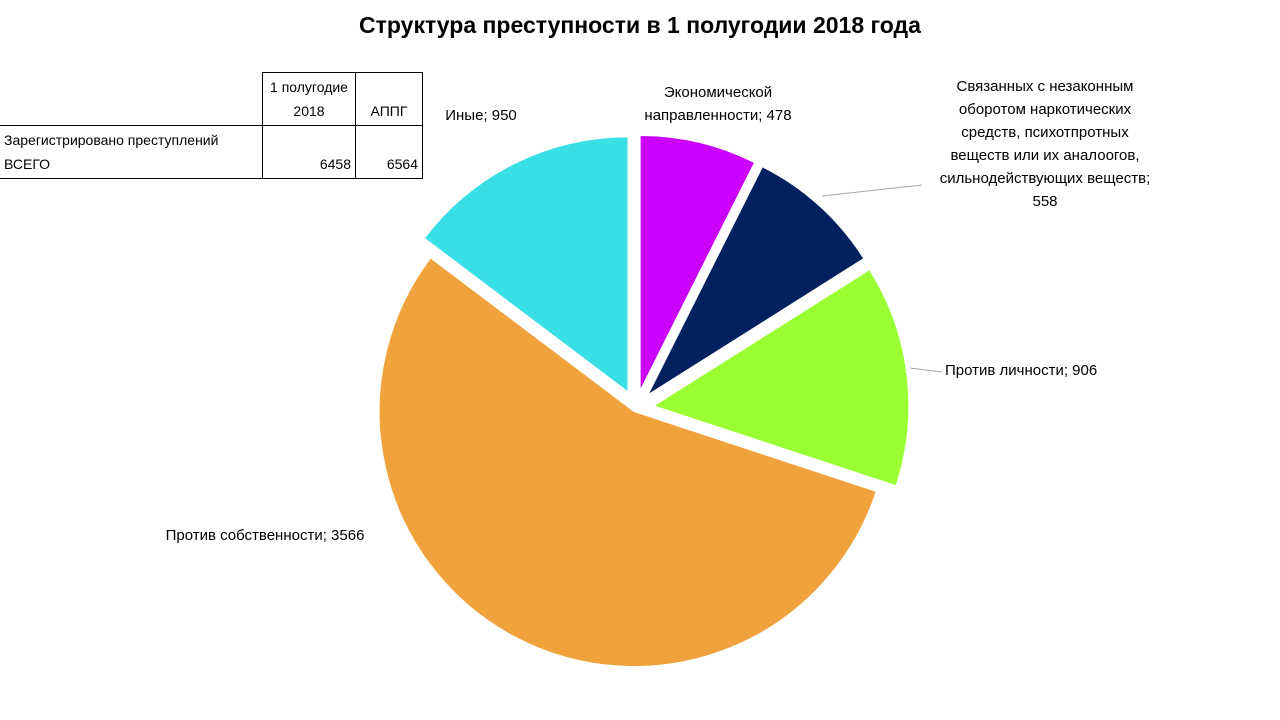 This screenshot has width=1280, height=720. What do you see at coordinates (309, 99) in the screenshot?
I see `column-header: 1 полугодие 2018` at bounding box center [309, 99].